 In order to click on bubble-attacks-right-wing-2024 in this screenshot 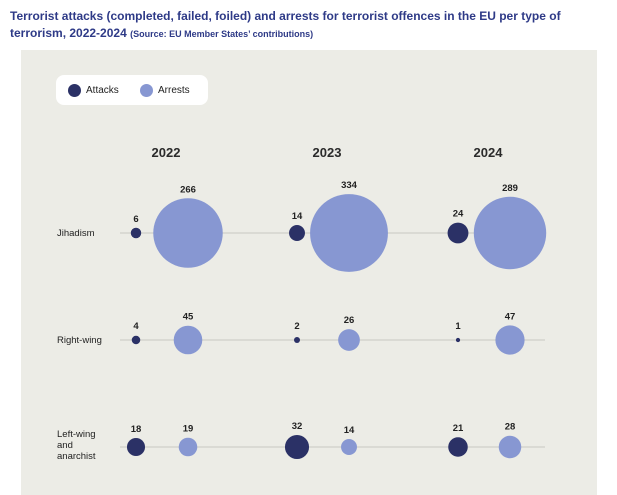, I will do `click(458, 340)`.